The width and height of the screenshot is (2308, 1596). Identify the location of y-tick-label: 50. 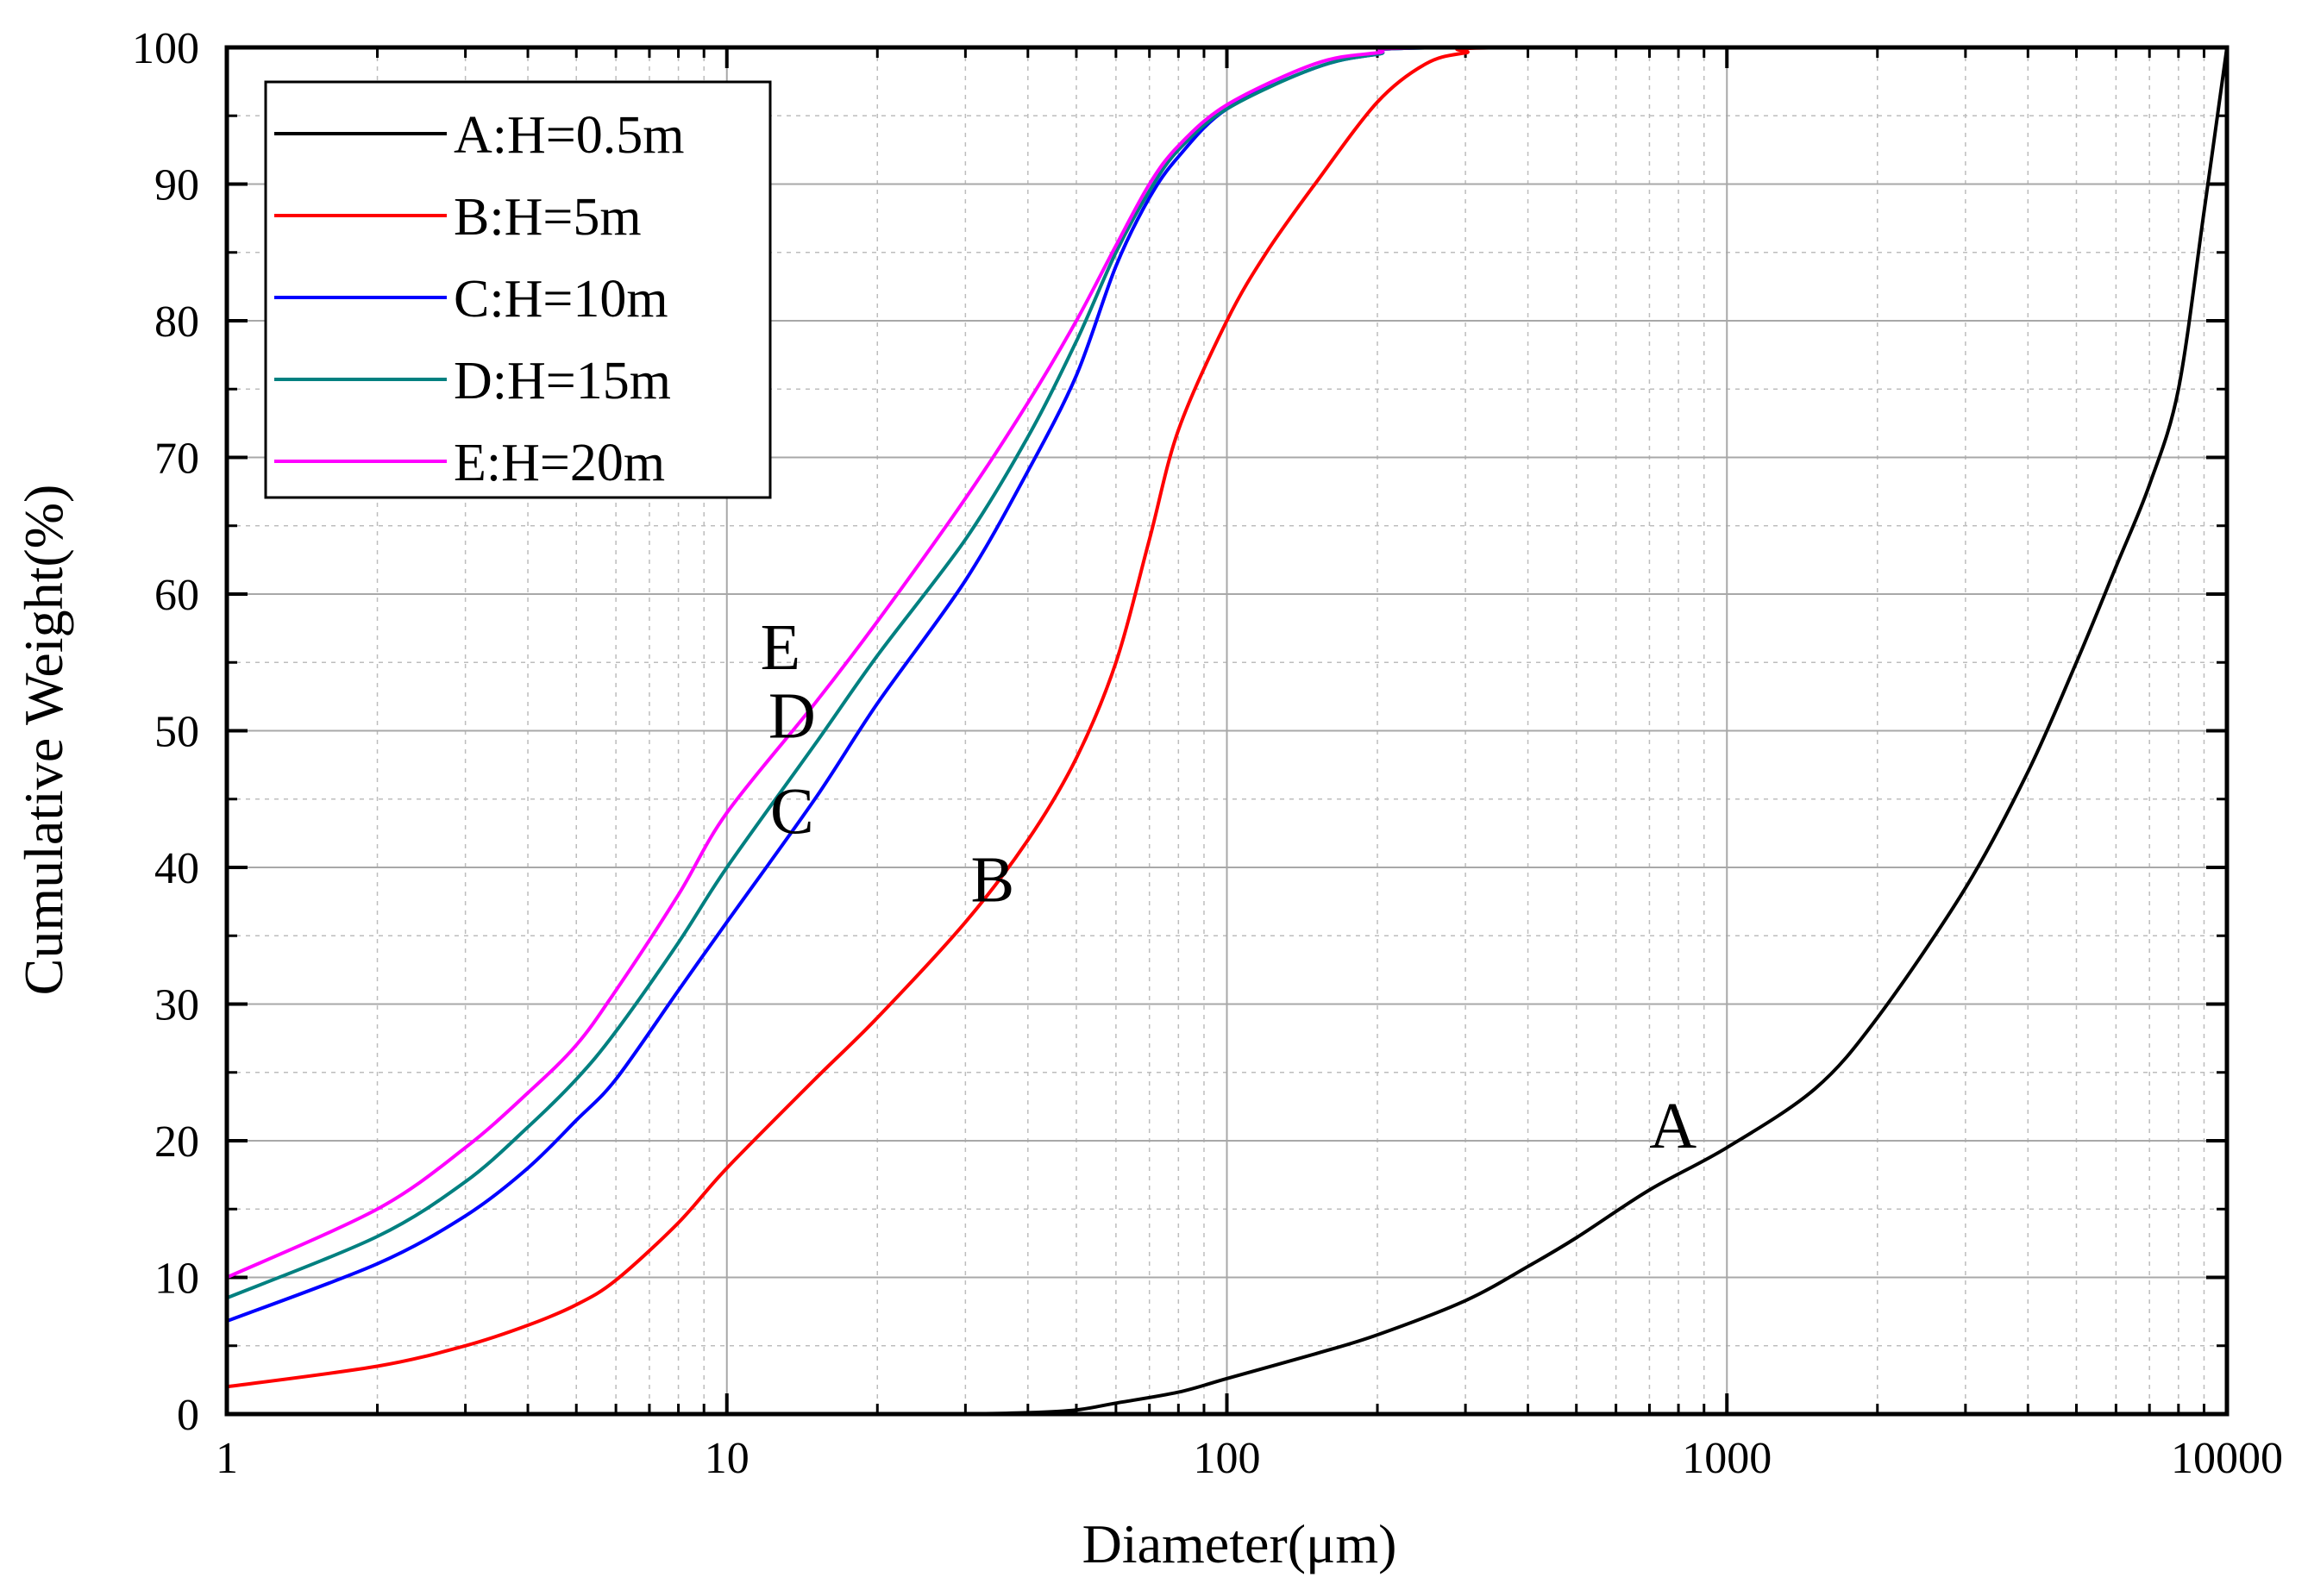
(176, 732).